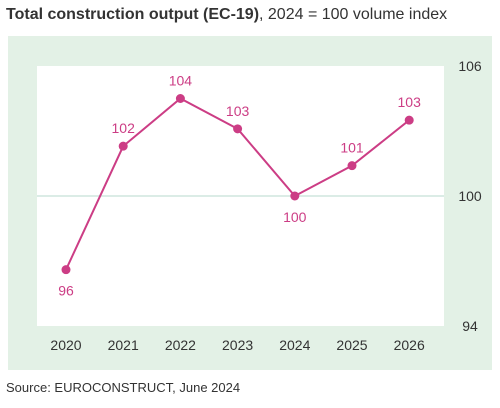 Image resolution: width=500 pixels, height=408 pixels. I want to click on chart-title-bold: Total construction output (EC-19), so click(133, 14).